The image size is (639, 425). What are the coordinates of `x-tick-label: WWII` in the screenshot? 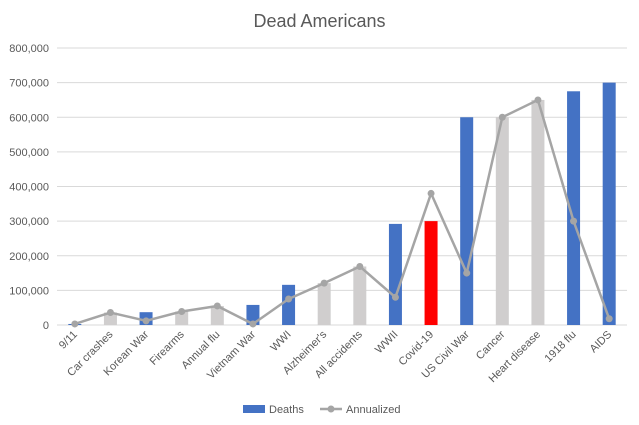 It's located at (386, 342).